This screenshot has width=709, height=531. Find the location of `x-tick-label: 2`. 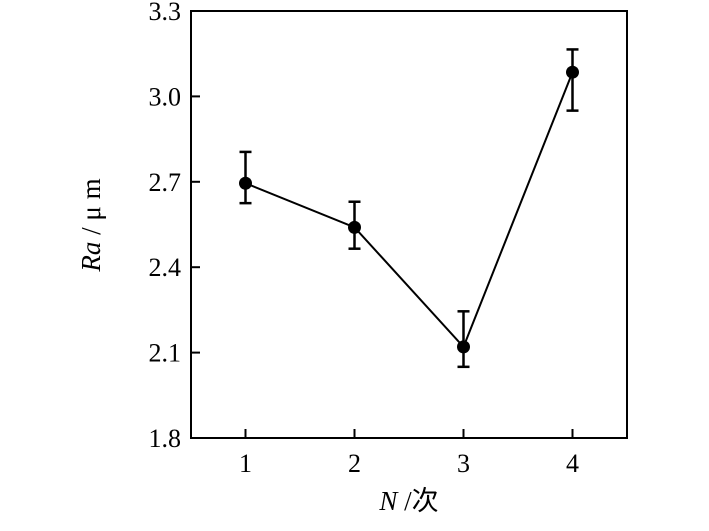

x-tick-label: 2 is located at coordinates (354, 463).